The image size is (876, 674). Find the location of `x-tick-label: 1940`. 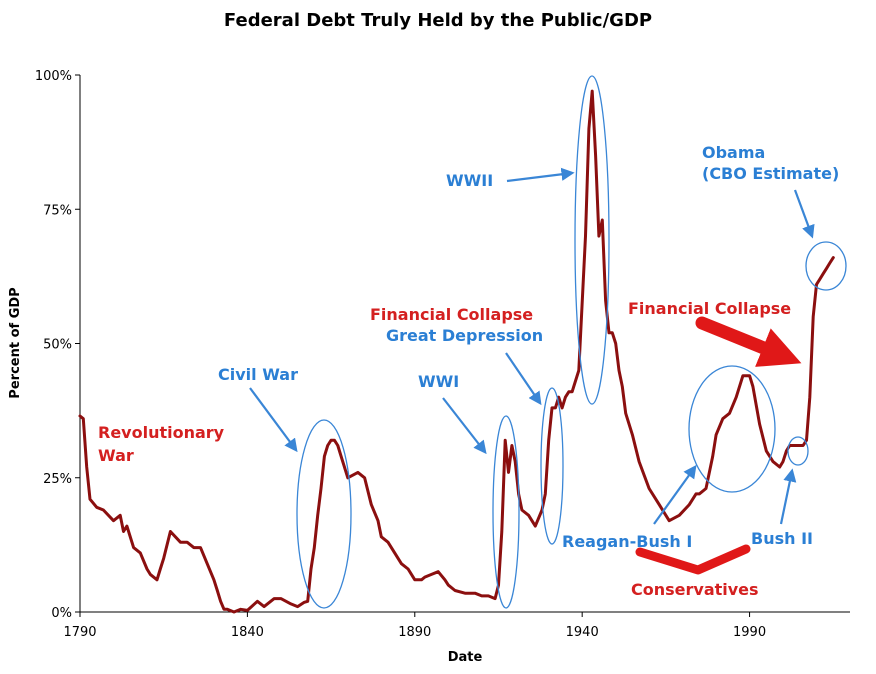

x-tick-label: 1940 is located at coordinates (582, 632).